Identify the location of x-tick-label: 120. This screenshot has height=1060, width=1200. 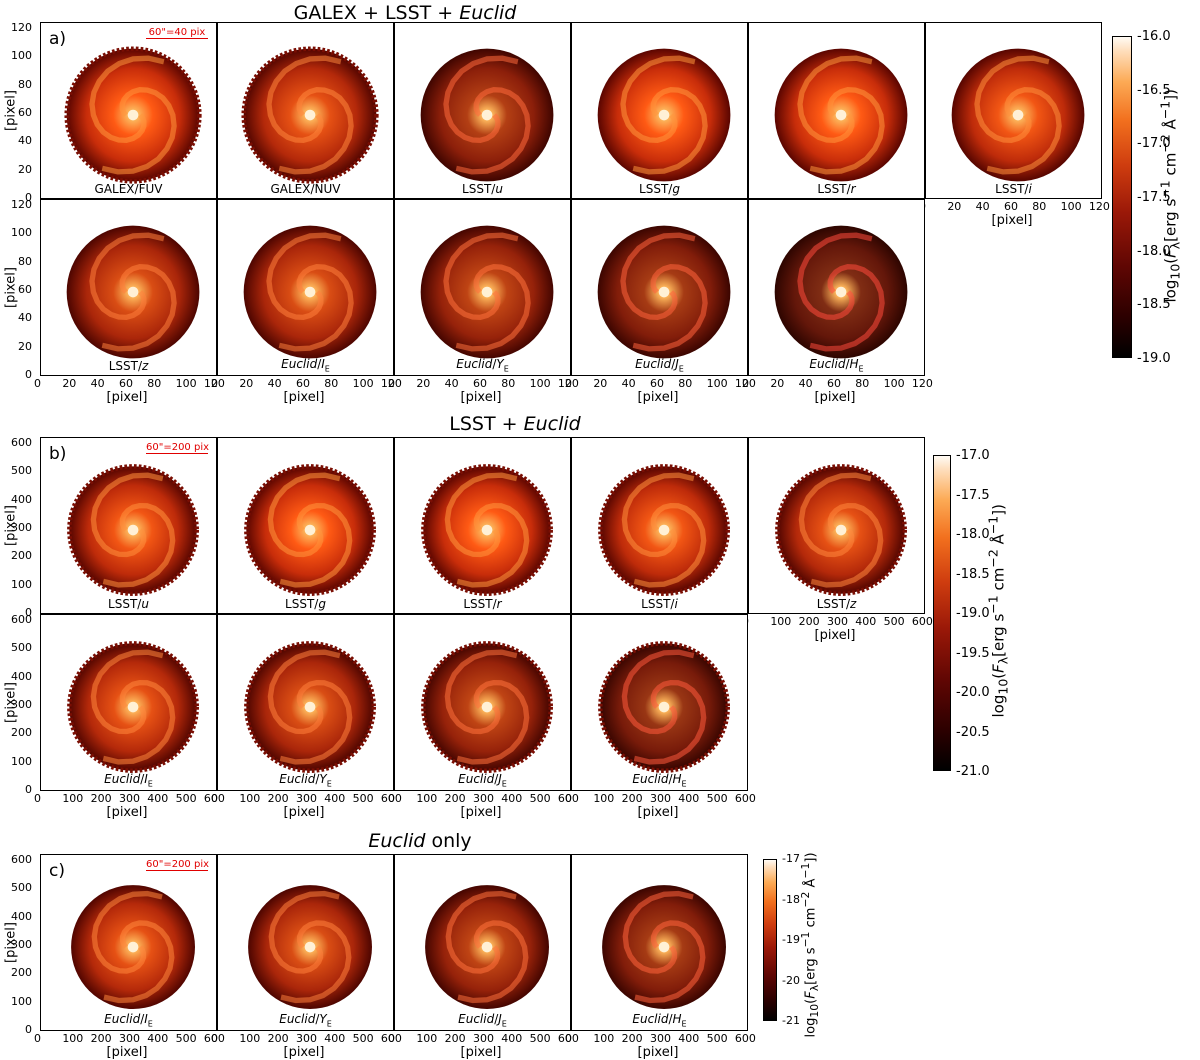
(391, 383).